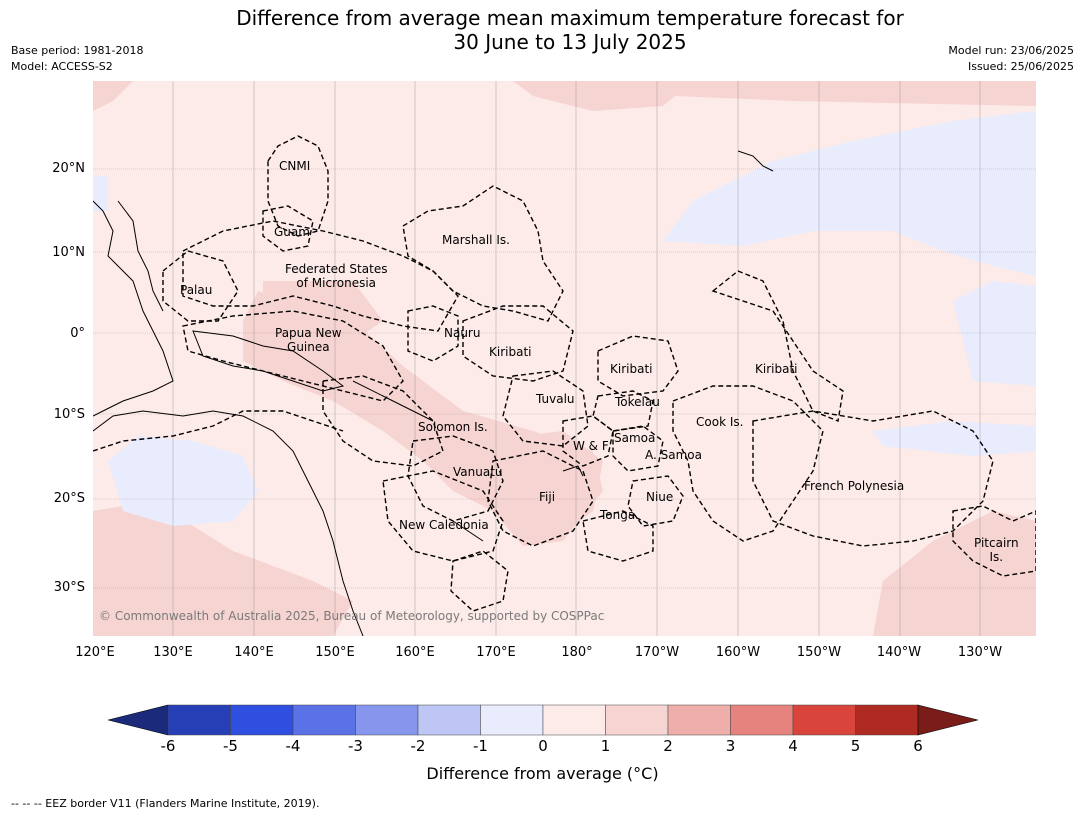 This screenshot has height=816, width=1085. Describe the element at coordinates (573, 471) in the screenshot. I see `coast-fiji` at that location.